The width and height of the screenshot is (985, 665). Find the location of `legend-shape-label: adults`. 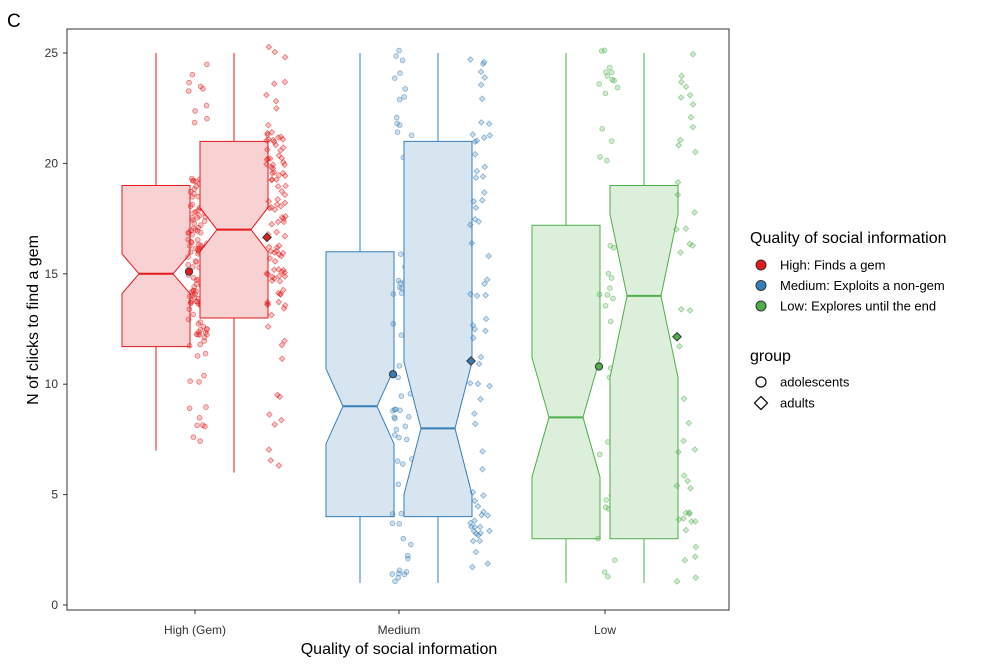

legend-shape-label: adults is located at coordinates (797, 403).